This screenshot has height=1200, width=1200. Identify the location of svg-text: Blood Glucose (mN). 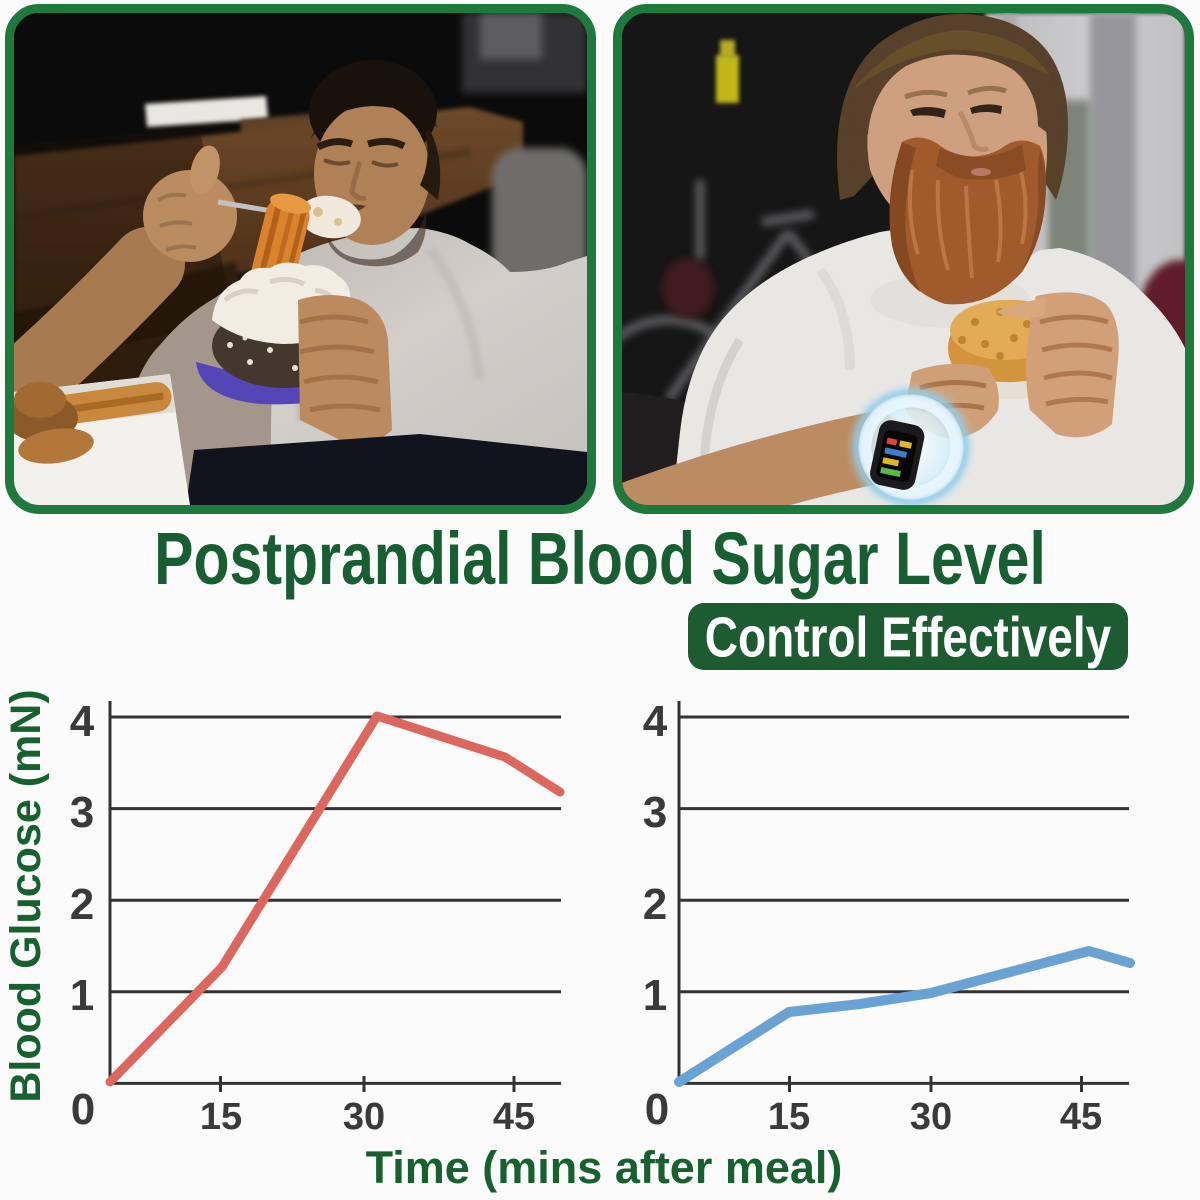
(26, 895).